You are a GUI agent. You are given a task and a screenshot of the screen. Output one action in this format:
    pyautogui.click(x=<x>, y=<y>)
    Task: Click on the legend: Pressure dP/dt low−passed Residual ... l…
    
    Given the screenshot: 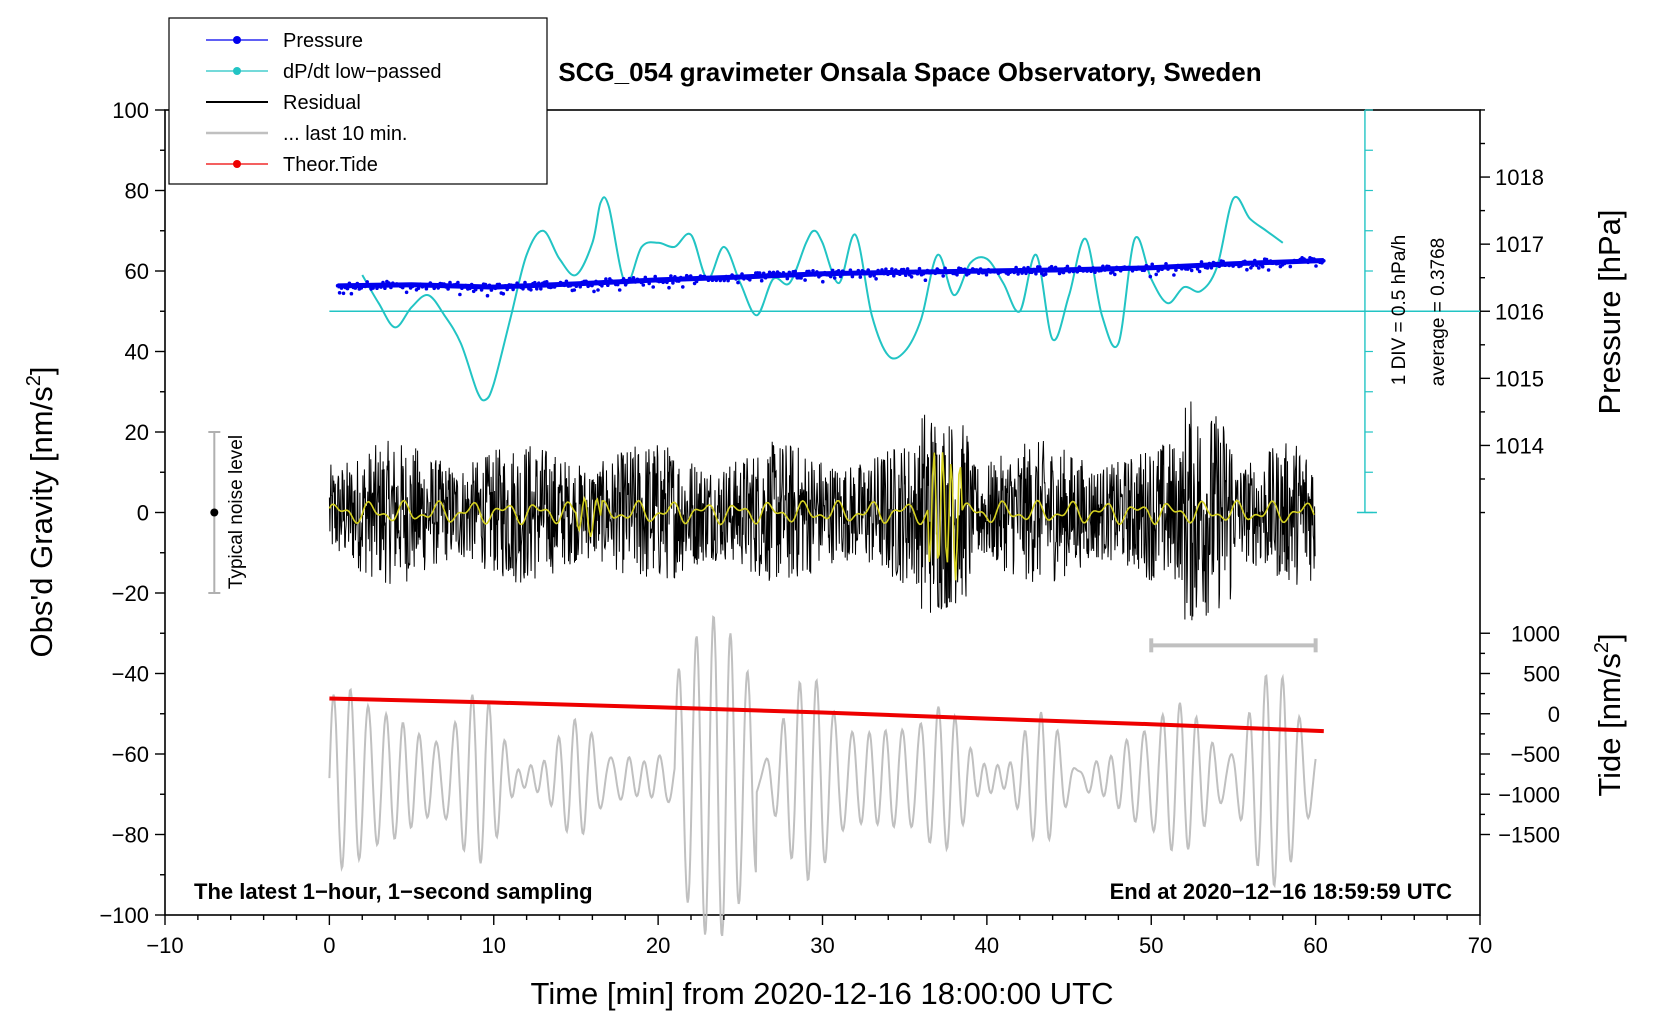 What is the action you would take?
    pyautogui.click(x=358, y=101)
    